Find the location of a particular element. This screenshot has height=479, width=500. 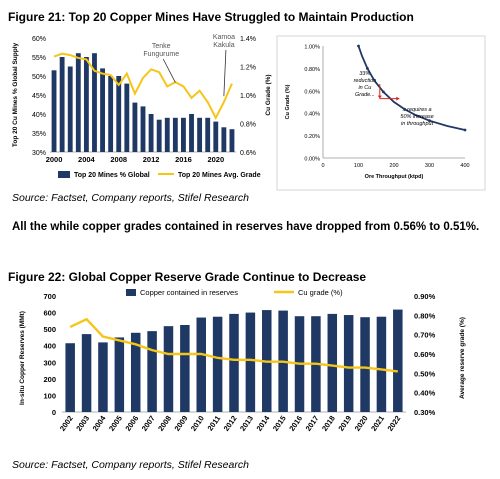

y-tick-label: 30% is located at coordinates (39, 153).